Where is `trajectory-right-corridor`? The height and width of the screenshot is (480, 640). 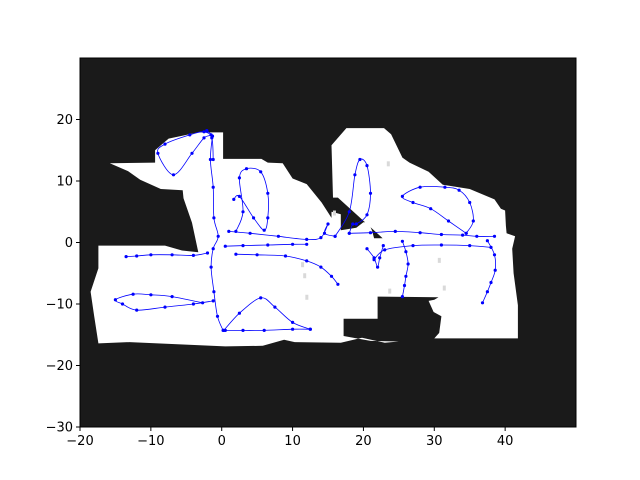
trajectory-right-corridor is located at coordinates (422, 233).